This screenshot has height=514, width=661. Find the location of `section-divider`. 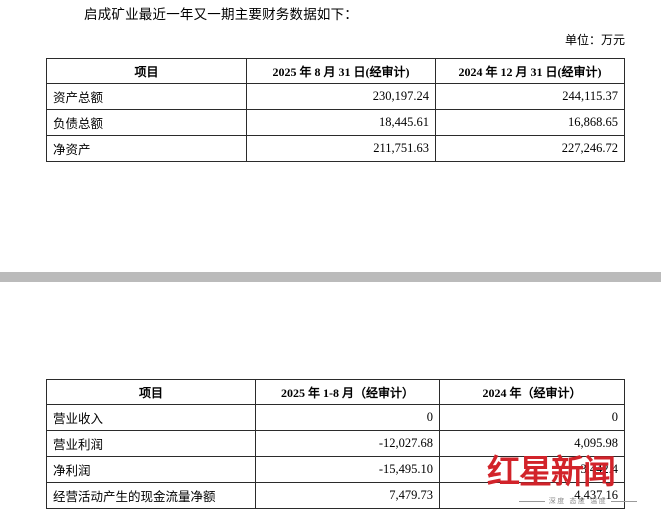

section-divider is located at coordinates (330, 277).